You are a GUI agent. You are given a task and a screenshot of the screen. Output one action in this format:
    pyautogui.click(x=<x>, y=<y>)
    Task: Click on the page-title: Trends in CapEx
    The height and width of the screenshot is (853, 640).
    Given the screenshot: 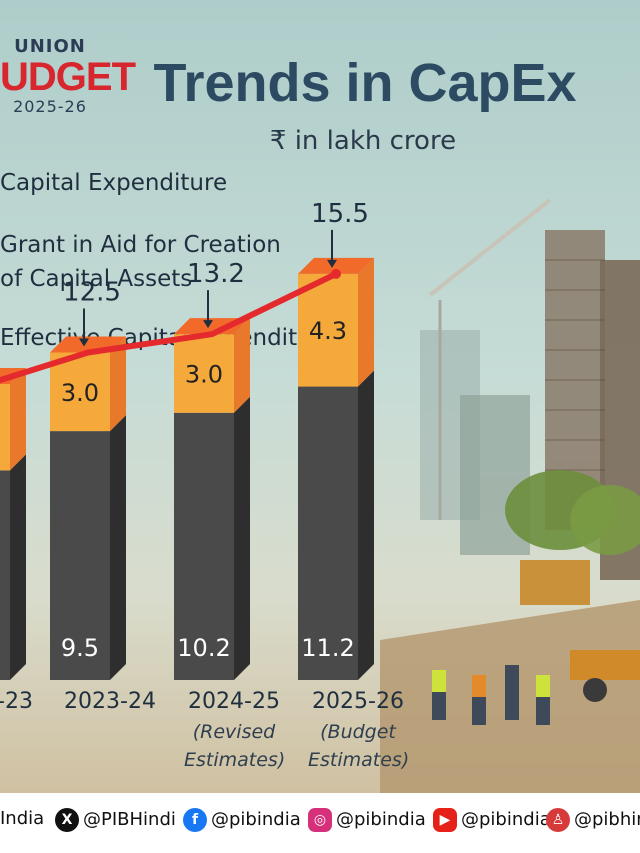 What is the action you would take?
    pyautogui.click(x=365, y=83)
    